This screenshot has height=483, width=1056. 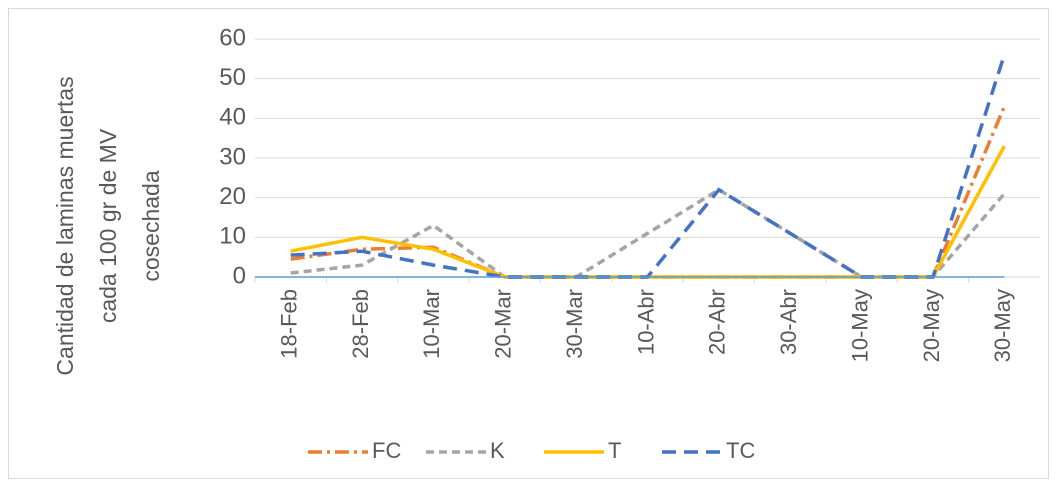 What do you see at coordinates (232, 77) in the screenshot?
I see `y-tick-label: 50` at bounding box center [232, 77].